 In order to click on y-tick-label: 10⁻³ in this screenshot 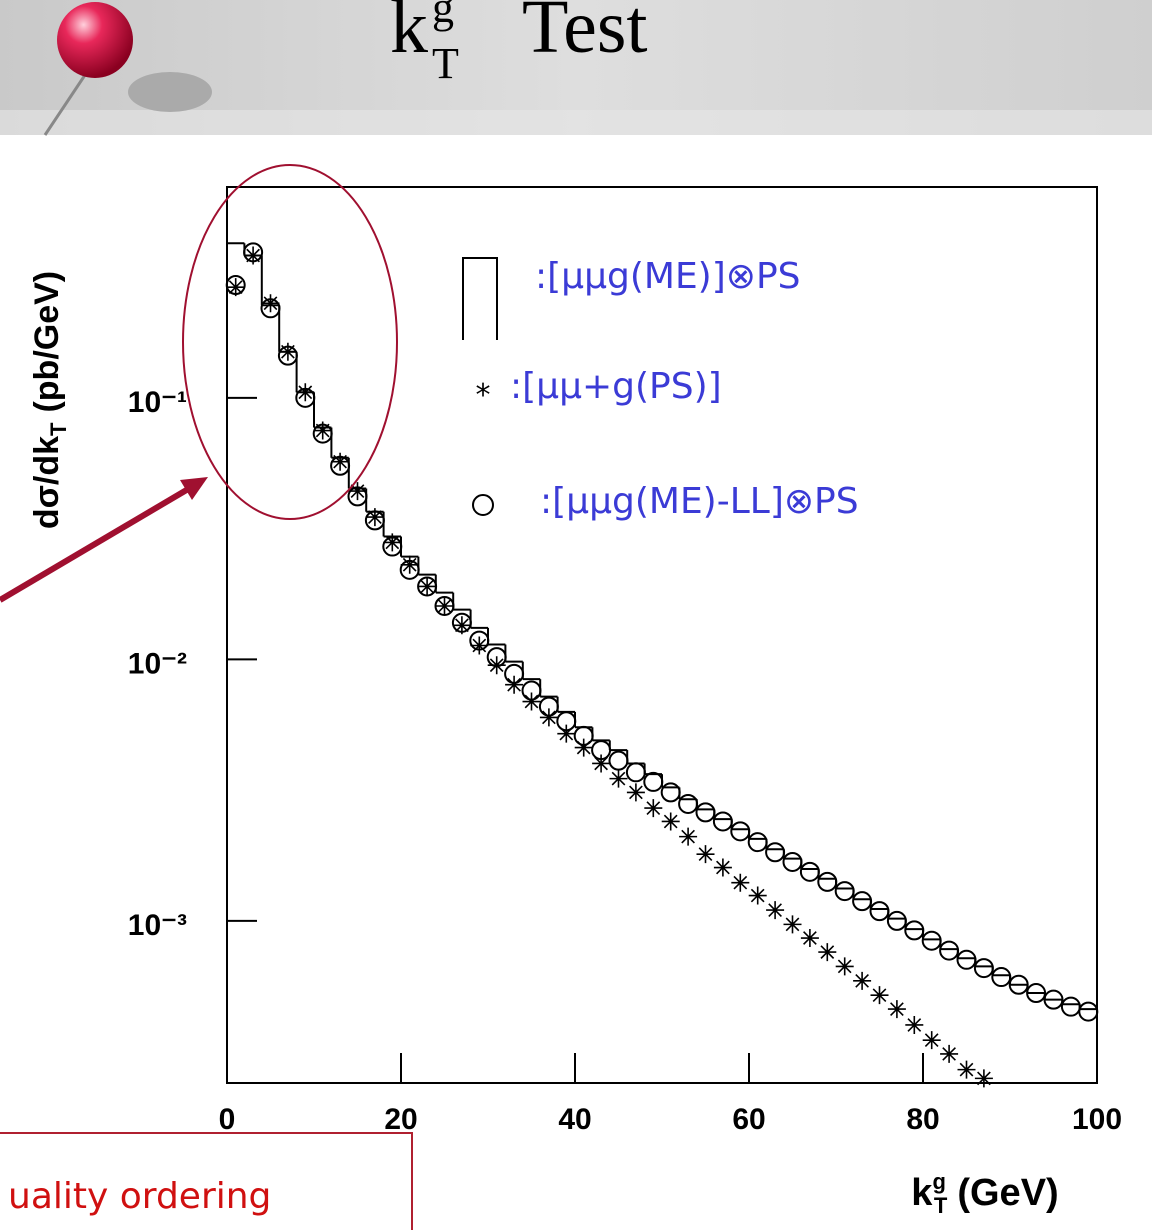, I will do `click(157, 925)`.